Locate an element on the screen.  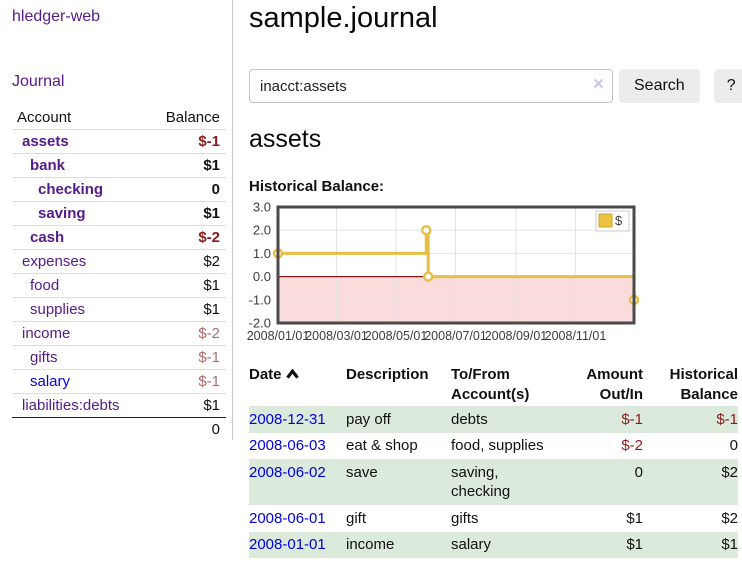
transaction-row: 2008-01-01 income salary $1 $1 is located at coordinates (493, 544).